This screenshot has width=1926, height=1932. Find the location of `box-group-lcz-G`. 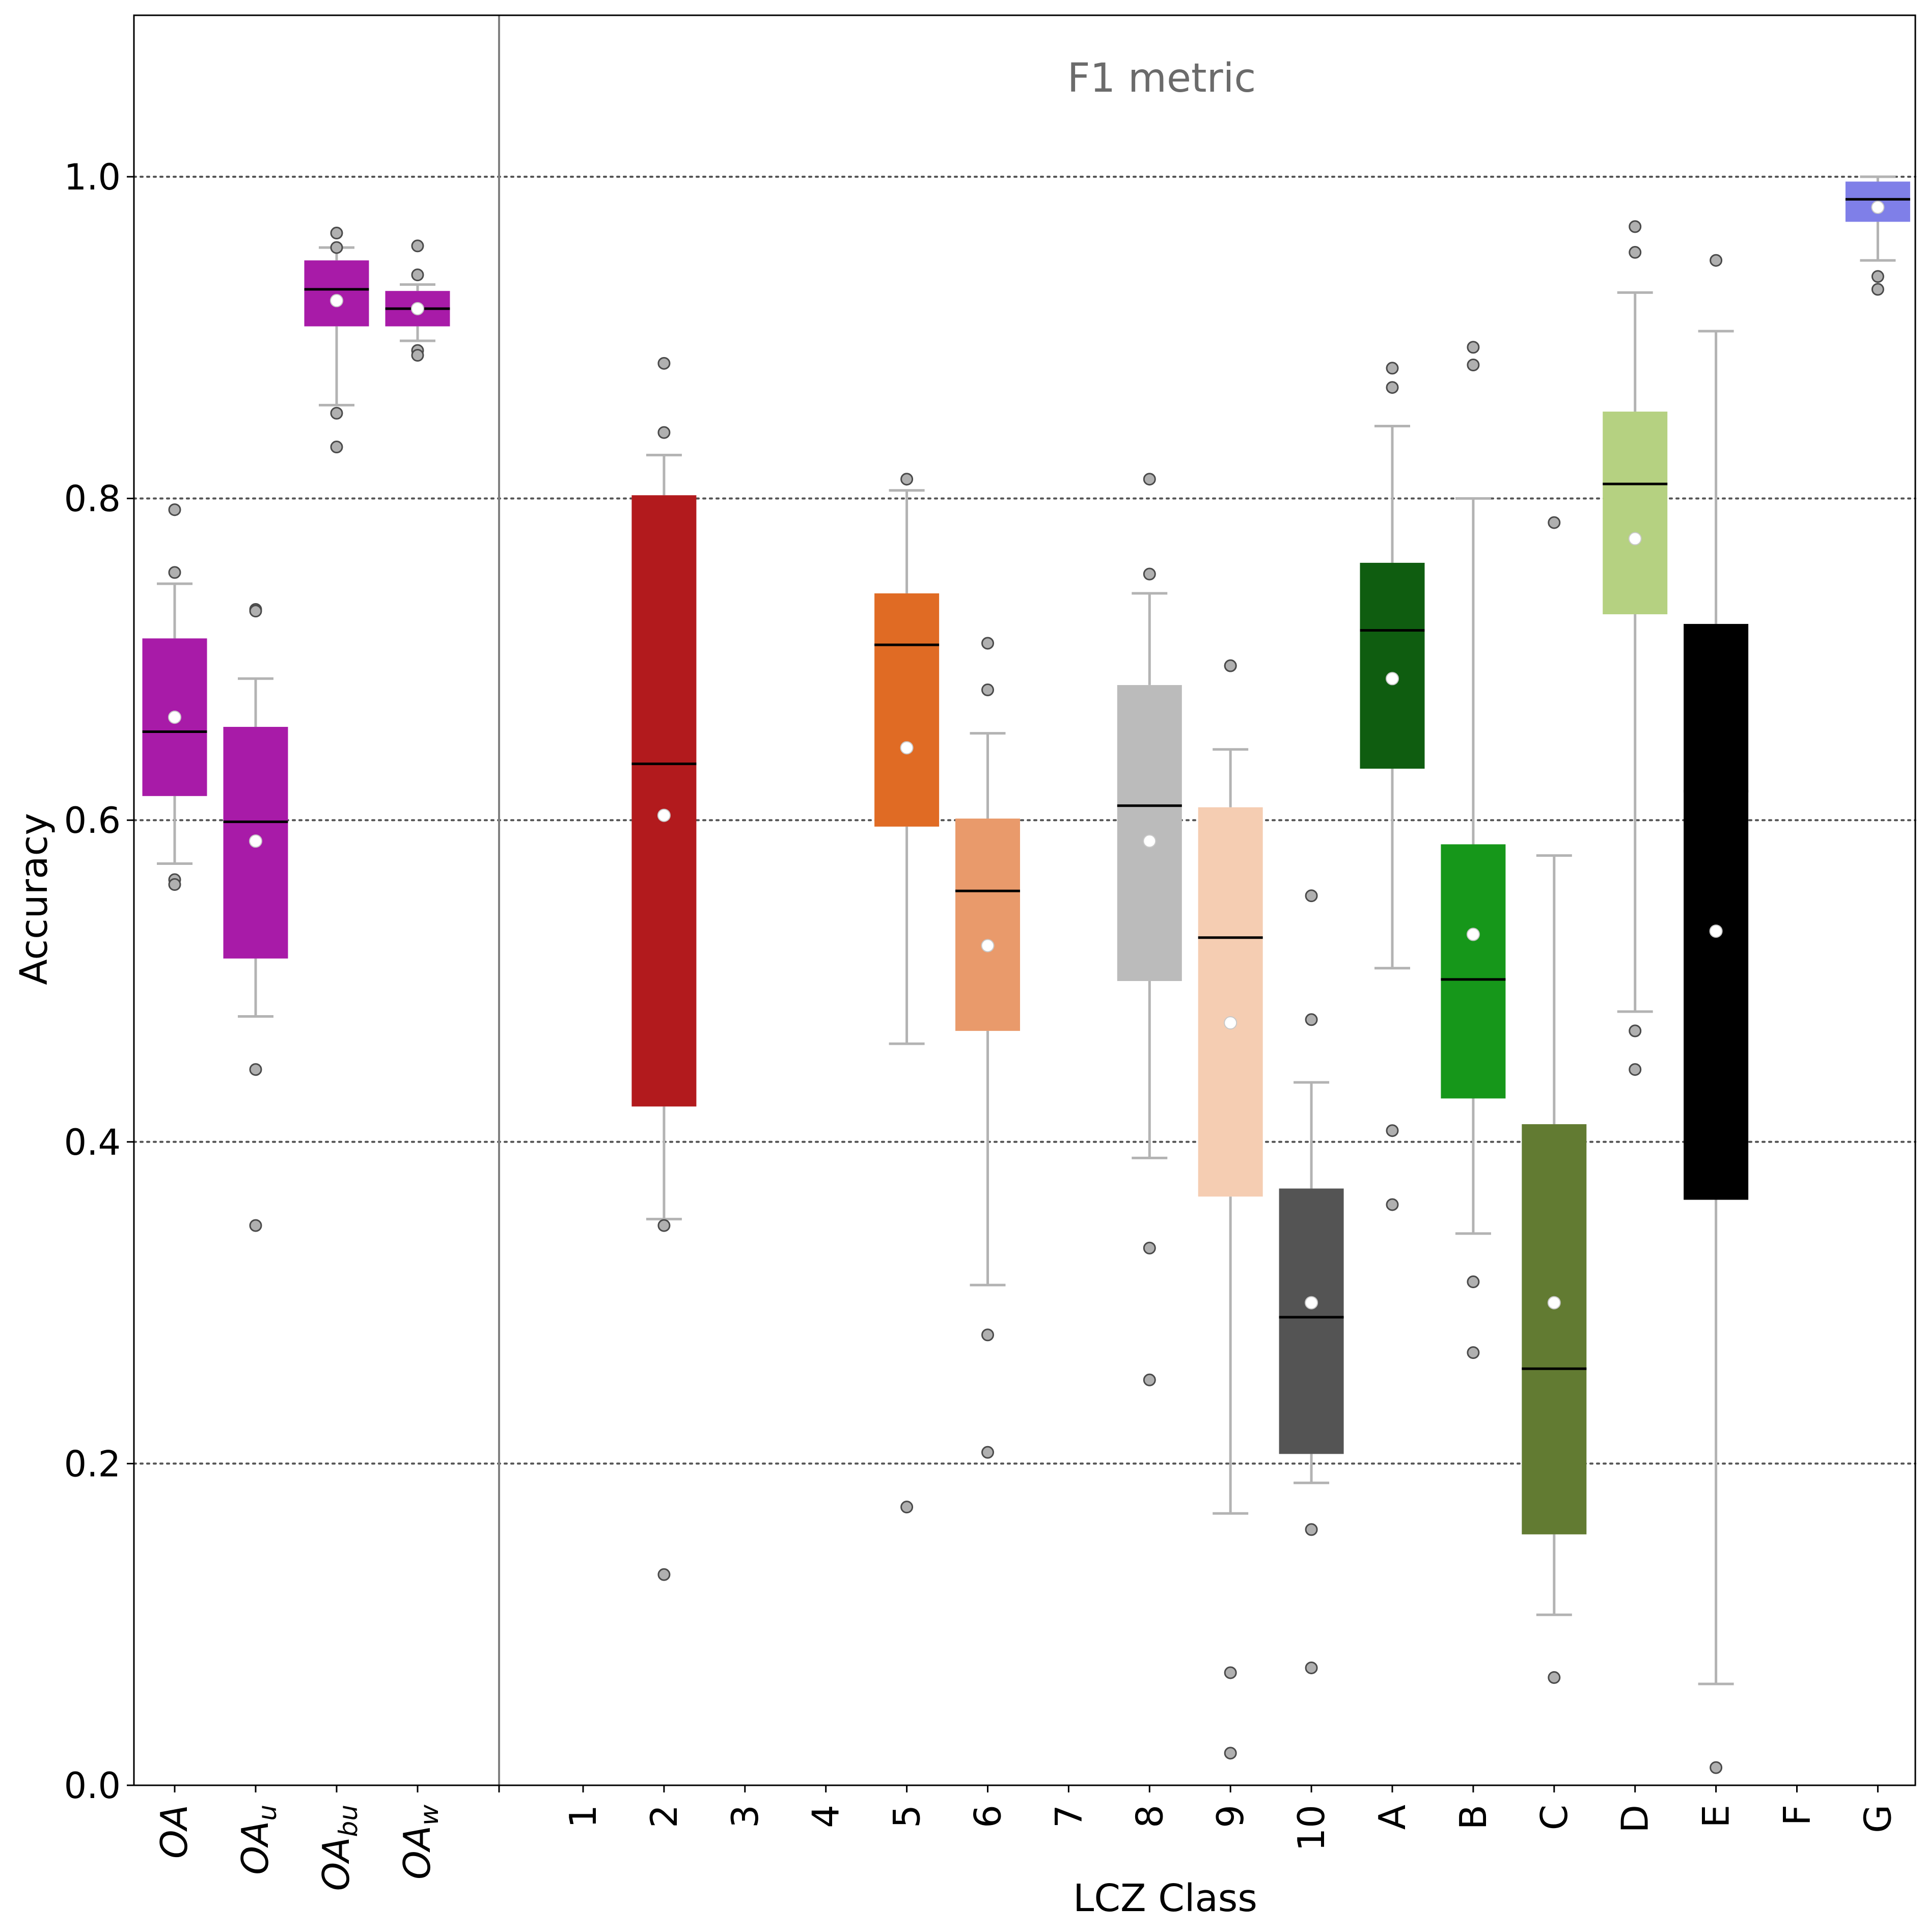

box-group-lcz-G is located at coordinates (1877, 235).